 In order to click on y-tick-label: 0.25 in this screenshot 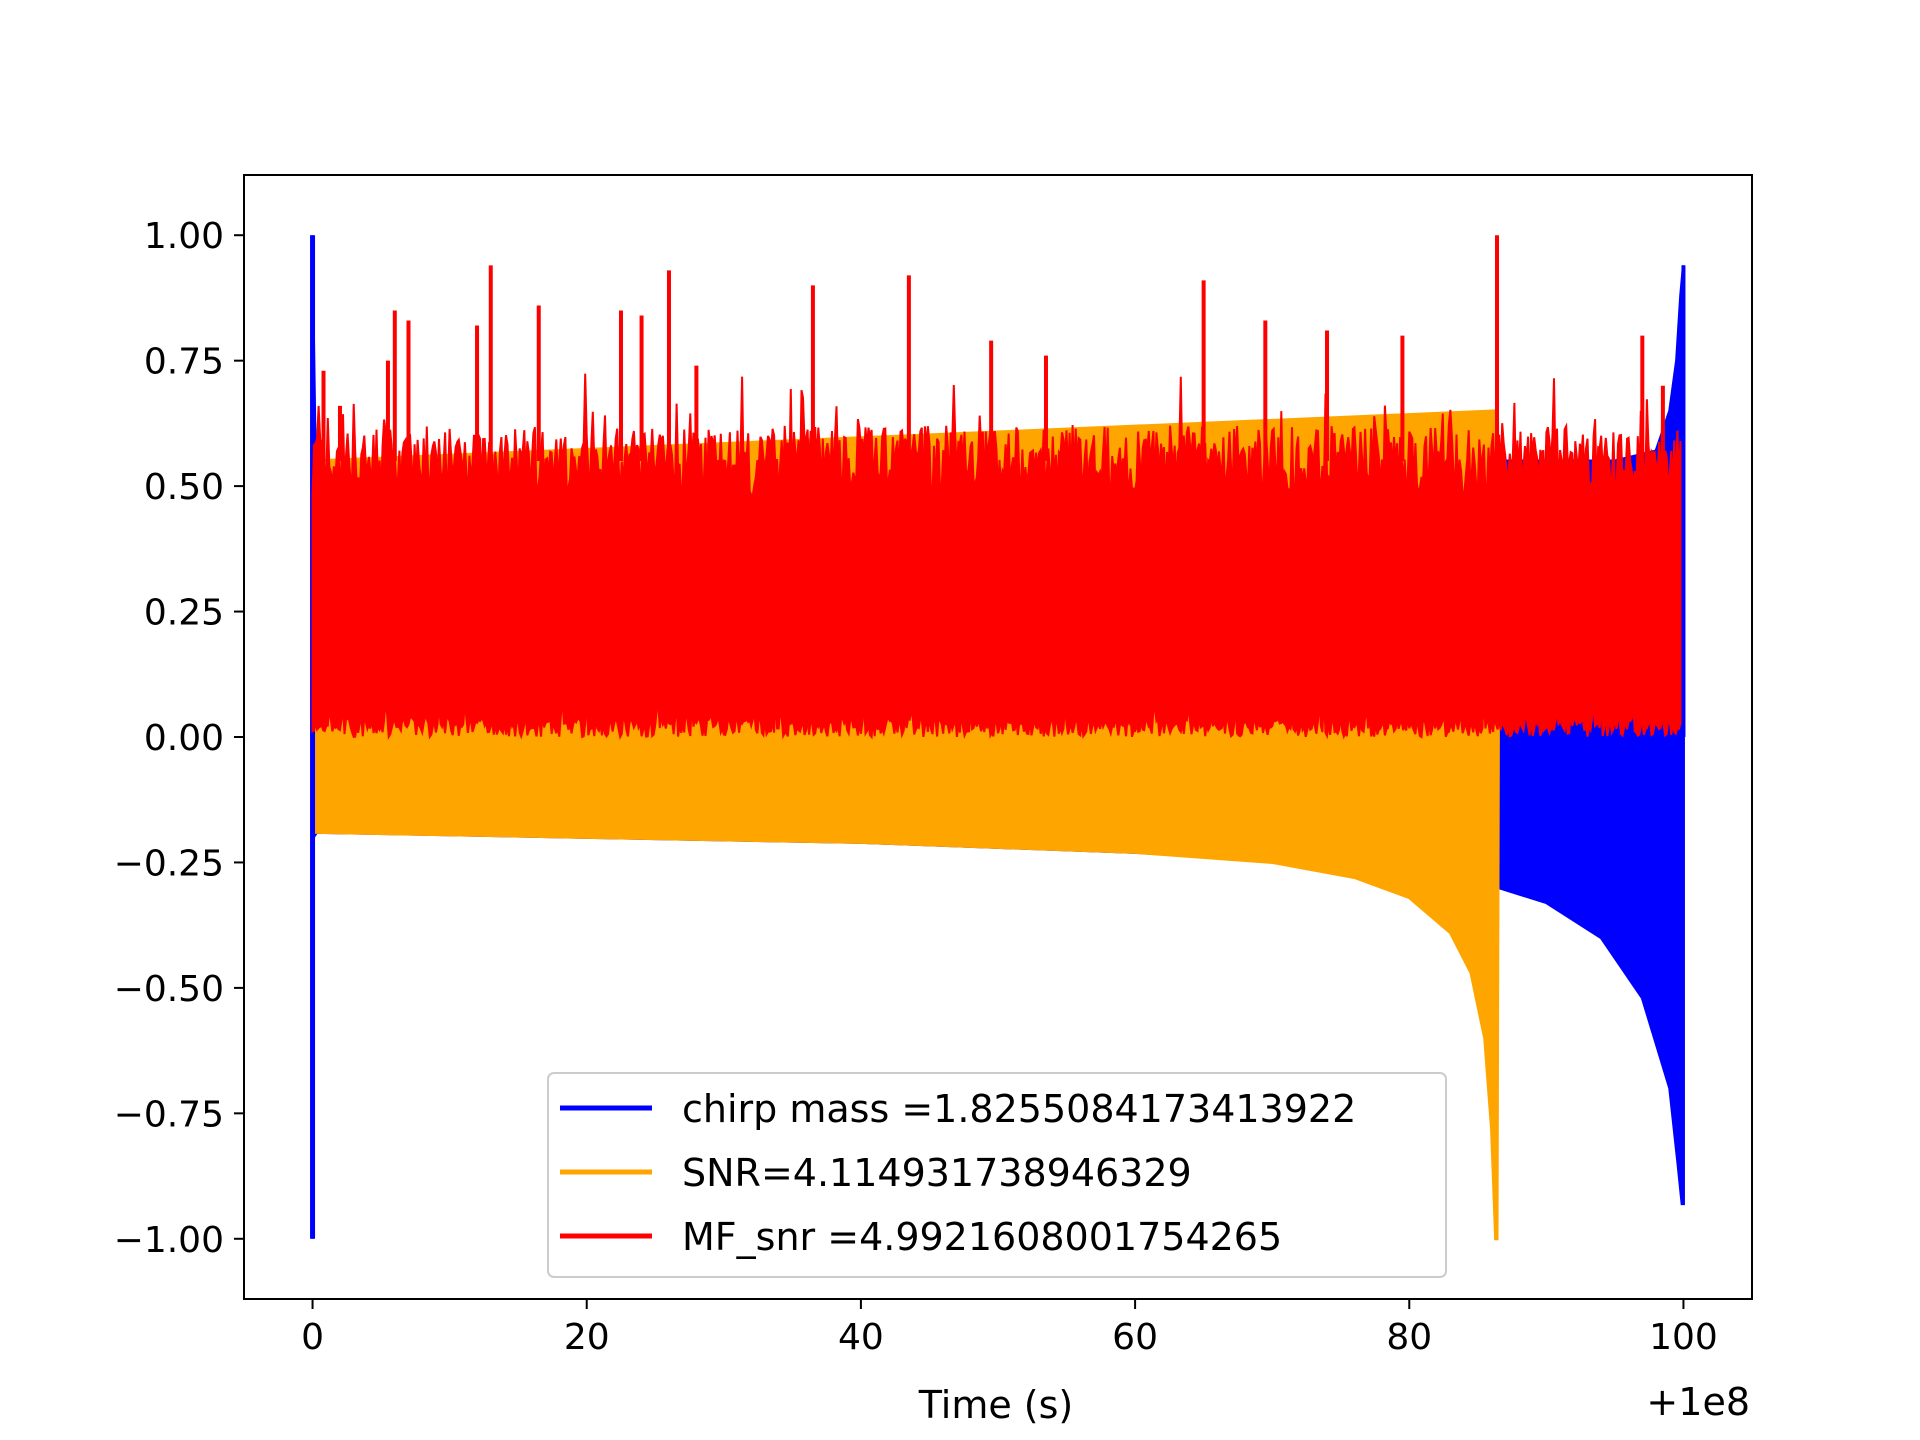, I will do `click(184, 613)`.